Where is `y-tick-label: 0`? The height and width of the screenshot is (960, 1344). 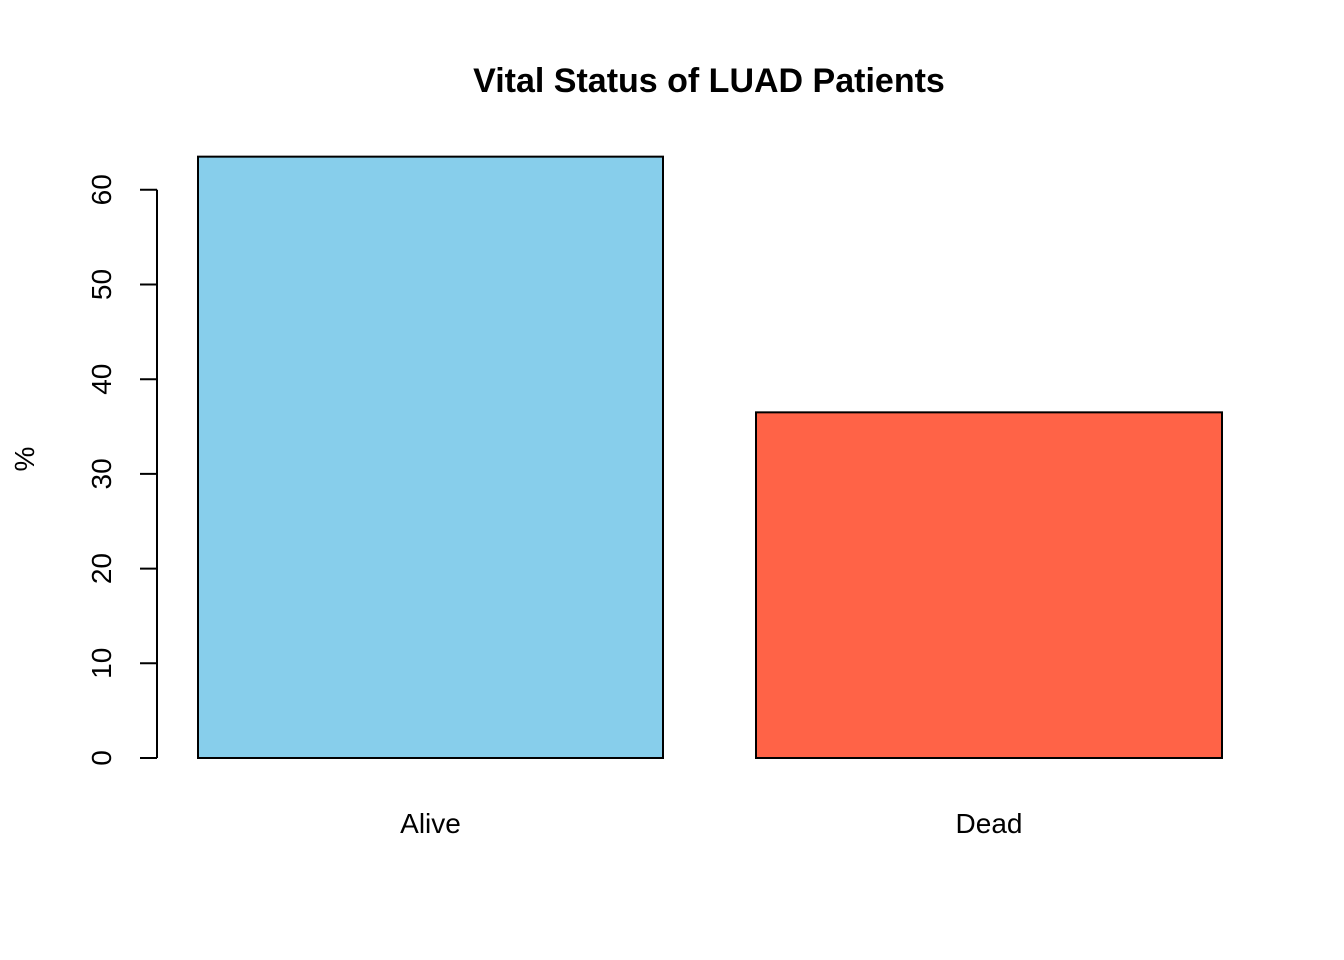
y-tick-label: 0 is located at coordinates (101, 758).